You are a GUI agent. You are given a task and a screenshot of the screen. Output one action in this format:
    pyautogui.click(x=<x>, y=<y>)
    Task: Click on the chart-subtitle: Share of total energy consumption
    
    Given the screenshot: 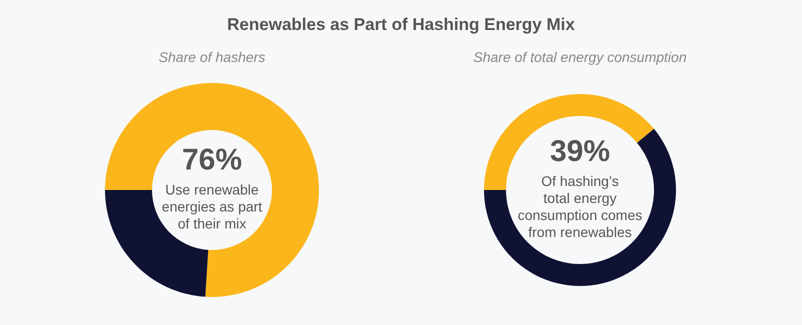 What is the action you would take?
    pyautogui.click(x=580, y=57)
    